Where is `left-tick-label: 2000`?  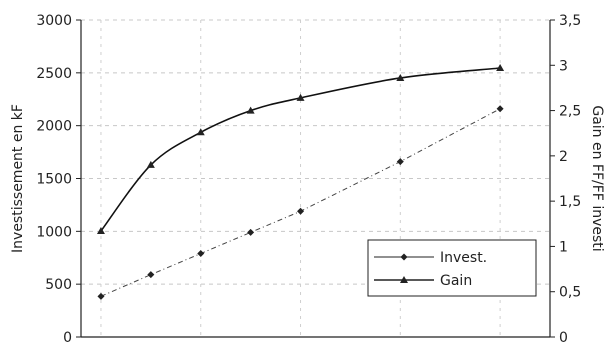
left-tick-label: 2000 is located at coordinates (54, 127).